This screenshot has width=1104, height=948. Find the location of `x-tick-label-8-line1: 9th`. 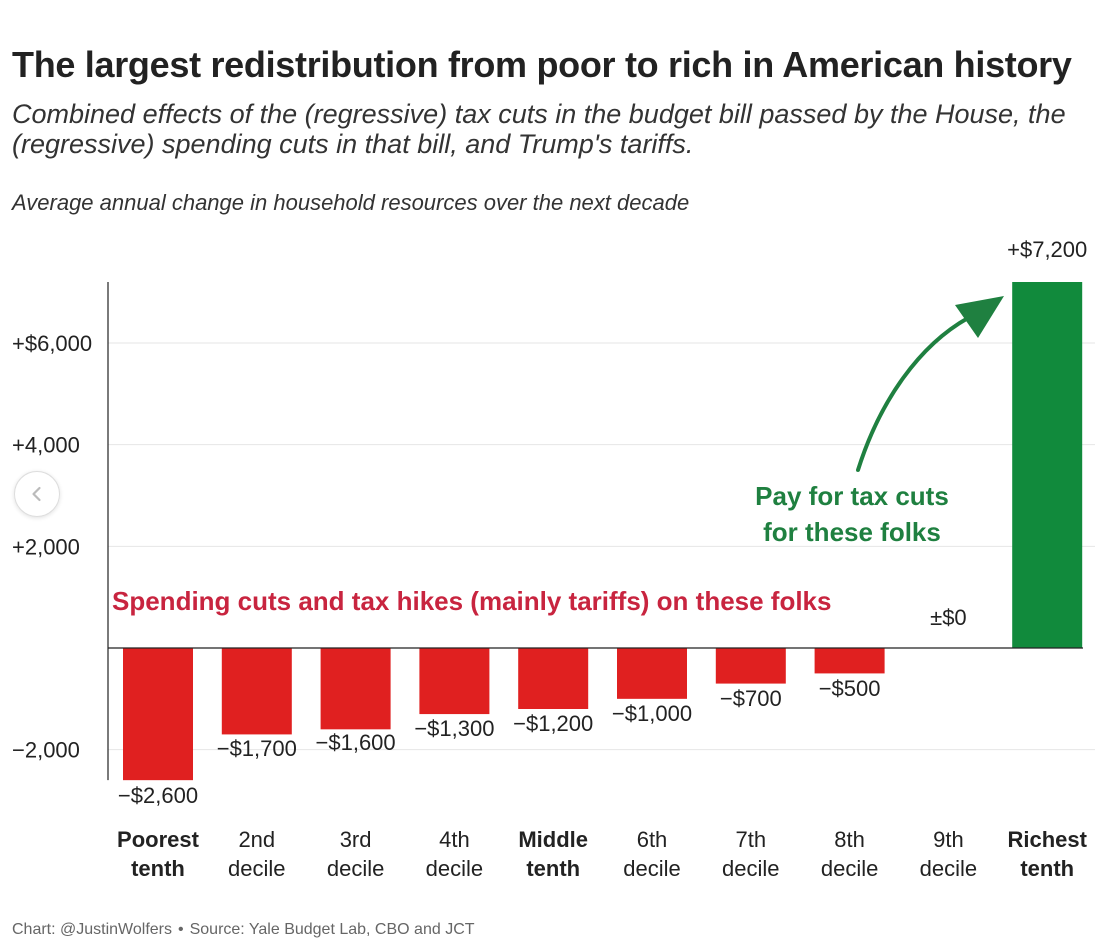

x-tick-label-8-line1: 9th is located at coordinates (948, 839).